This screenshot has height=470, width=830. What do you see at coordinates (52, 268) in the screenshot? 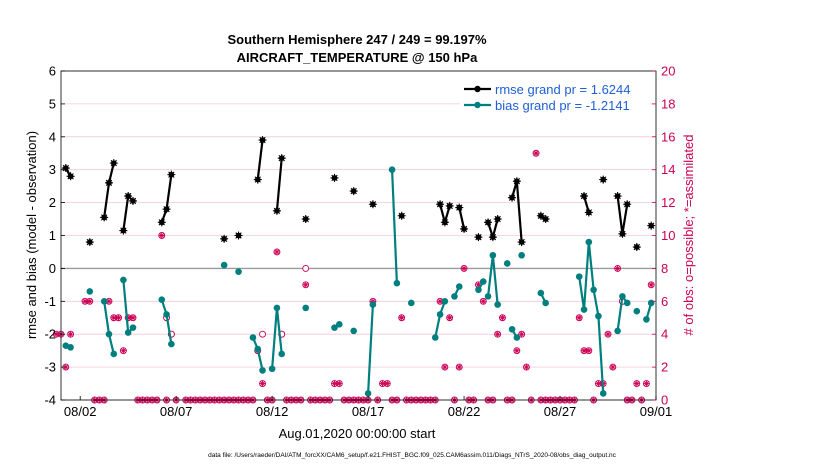
I see `y-tick-label-left: 0` at bounding box center [52, 268].